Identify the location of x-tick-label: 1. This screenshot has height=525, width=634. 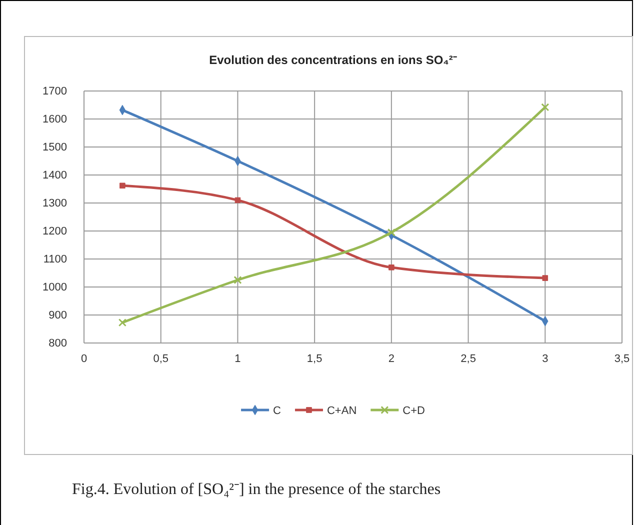
(237, 358).